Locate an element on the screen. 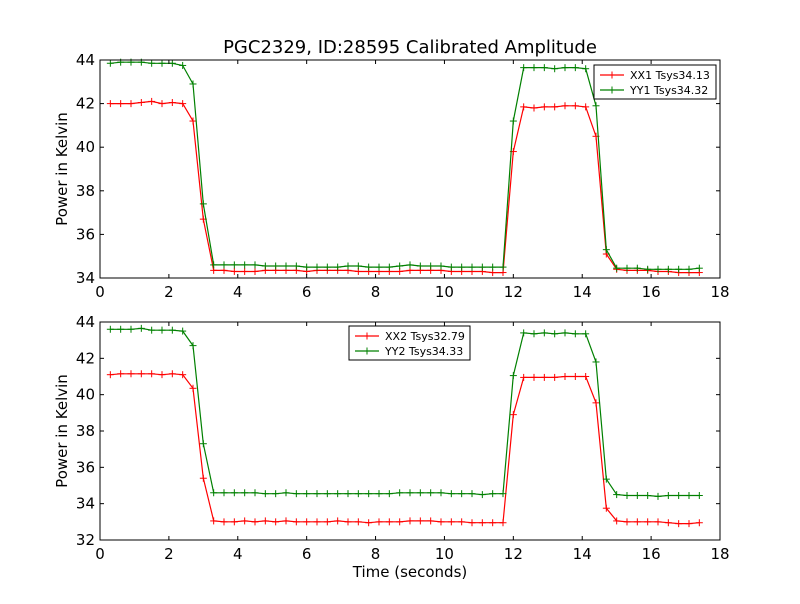 This screenshot has height=604, width=800. x-tick-label: 8 is located at coordinates (376, 292).